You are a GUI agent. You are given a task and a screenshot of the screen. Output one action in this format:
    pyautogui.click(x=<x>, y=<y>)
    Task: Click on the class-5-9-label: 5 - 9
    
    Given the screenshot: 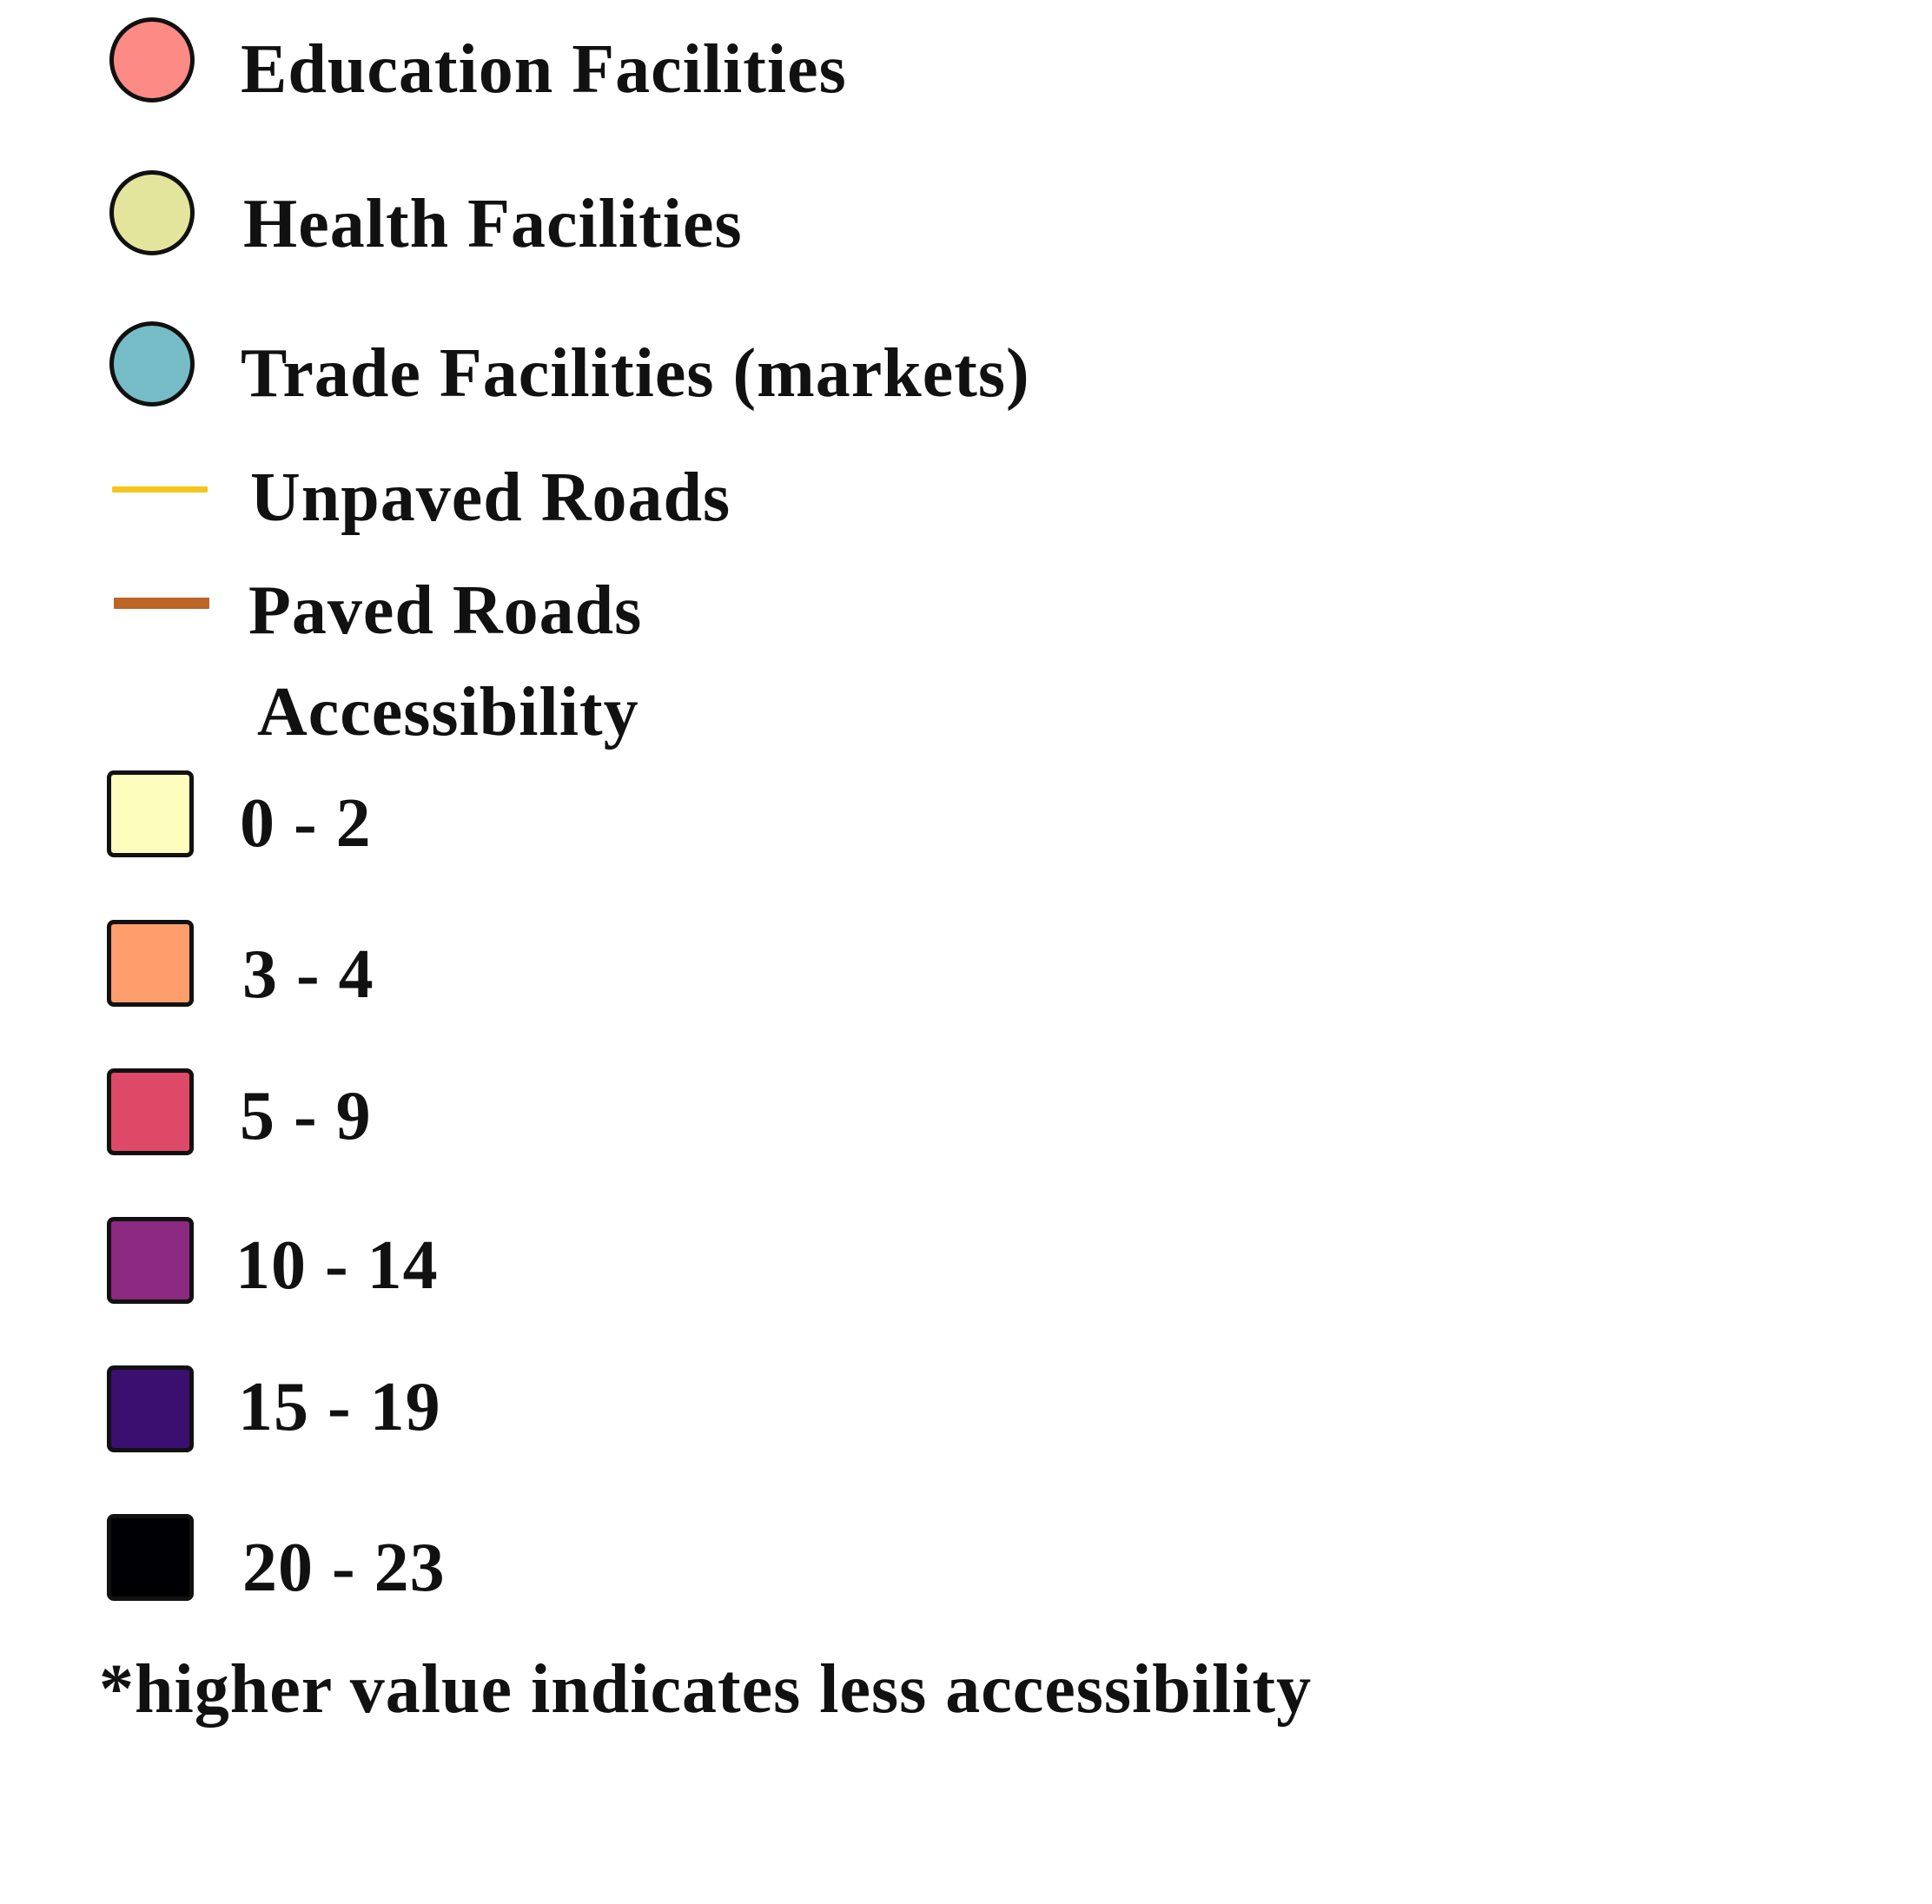 What is the action you would take?
    pyautogui.click(x=306, y=1116)
    